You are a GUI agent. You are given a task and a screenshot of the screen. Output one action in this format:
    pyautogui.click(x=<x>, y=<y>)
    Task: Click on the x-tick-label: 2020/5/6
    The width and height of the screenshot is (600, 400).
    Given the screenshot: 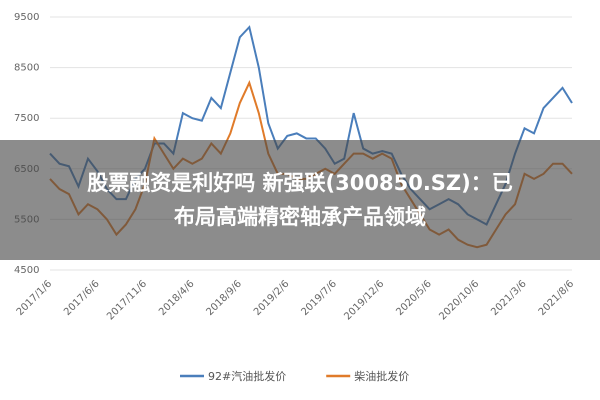 What is the action you would take?
    pyautogui.click(x=414, y=298)
    